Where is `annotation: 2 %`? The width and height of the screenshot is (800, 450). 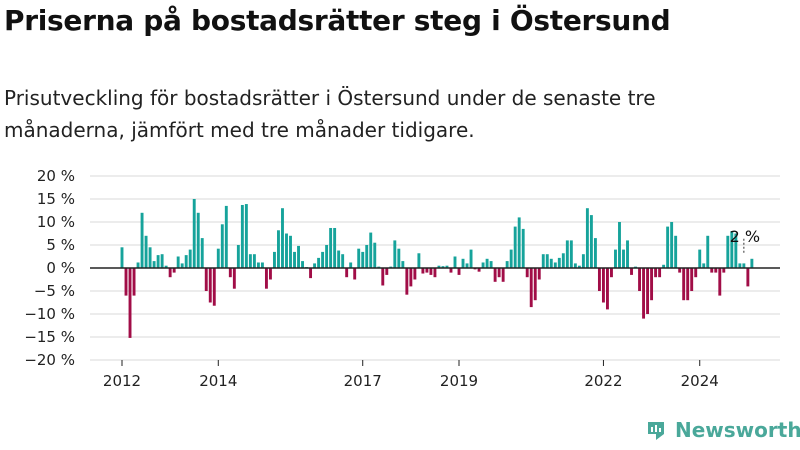
annotation: 2 % is located at coordinates (745, 240).